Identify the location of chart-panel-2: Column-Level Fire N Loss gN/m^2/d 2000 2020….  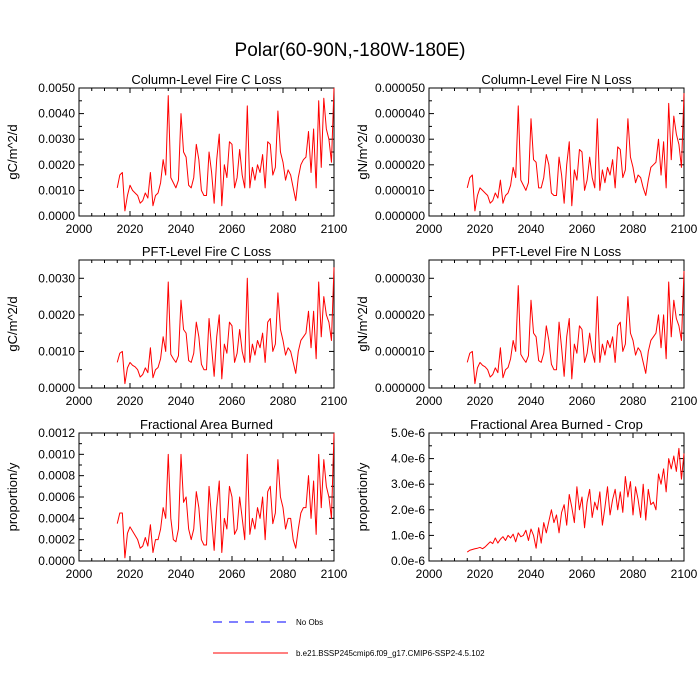
(526, 154).